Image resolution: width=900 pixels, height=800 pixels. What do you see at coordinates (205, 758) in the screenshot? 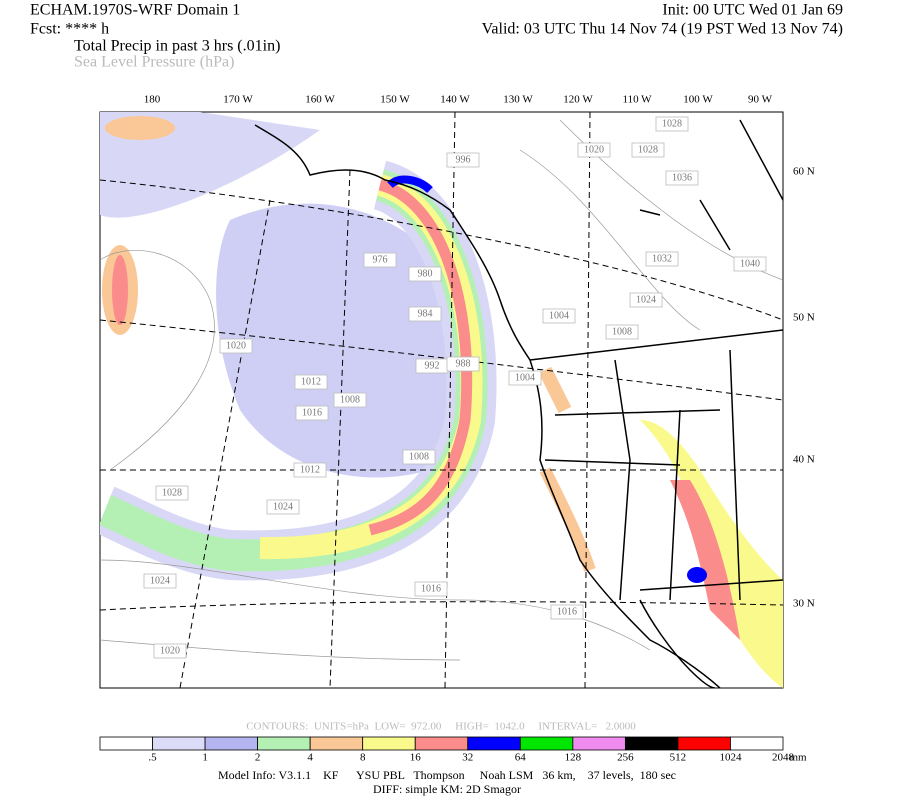
I see `colorbar-label: 1` at bounding box center [205, 758].